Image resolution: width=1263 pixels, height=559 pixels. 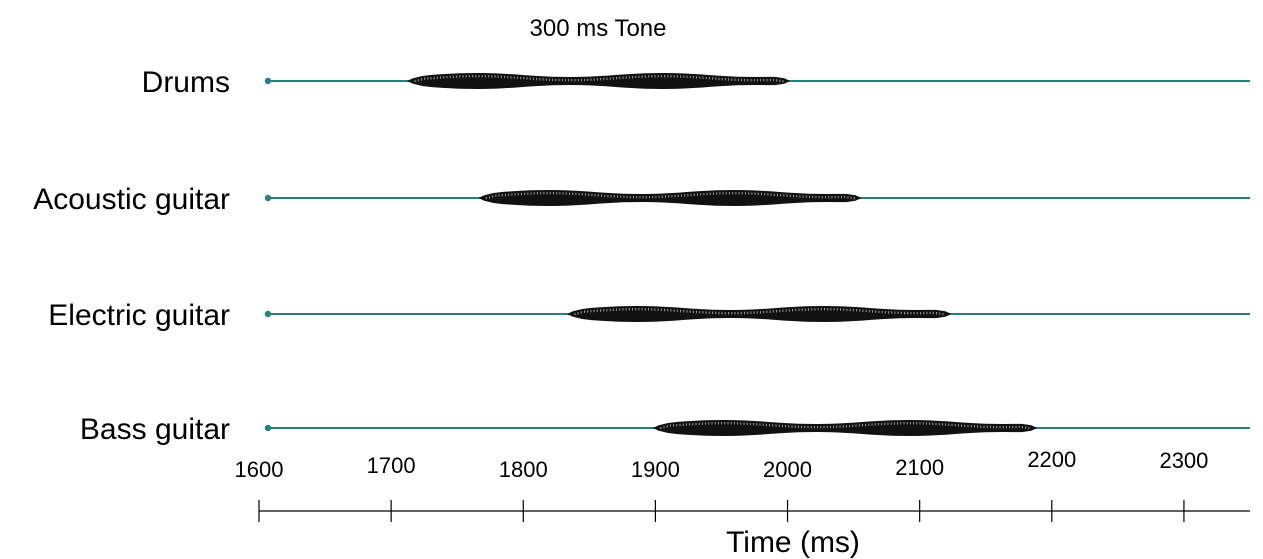 What do you see at coordinates (186, 82) in the screenshot?
I see `series-label: Drums` at bounding box center [186, 82].